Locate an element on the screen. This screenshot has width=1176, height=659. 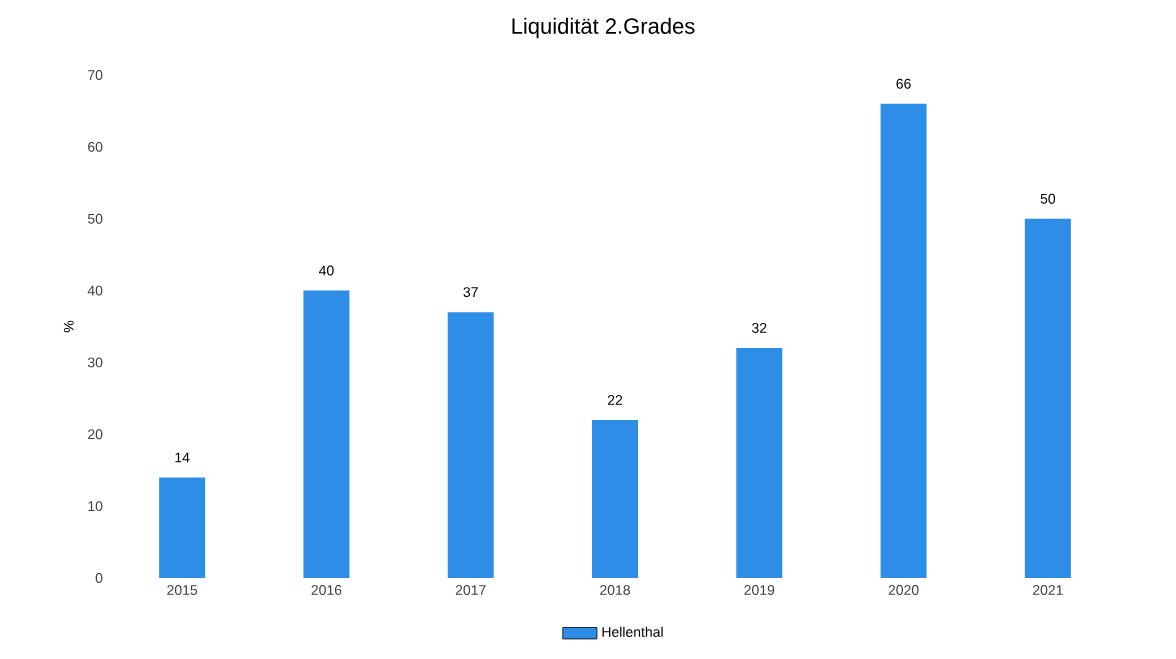
y-tick-label: 30 is located at coordinates (95, 362).